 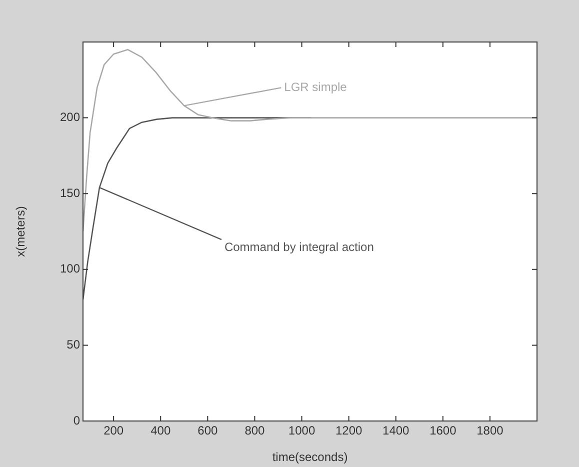 I want to click on x-tick-label: 400, so click(x=160, y=431).